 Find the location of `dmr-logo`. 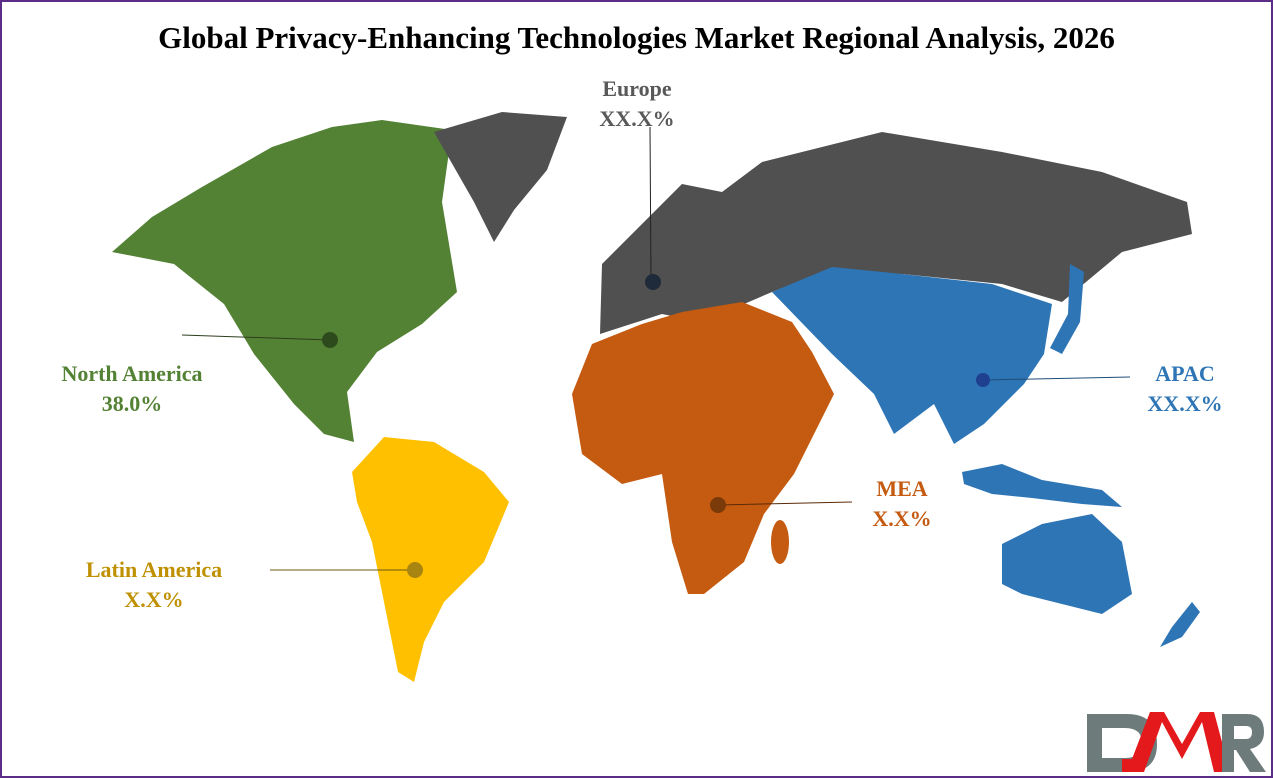

dmr-logo is located at coordinates (1176, 742).